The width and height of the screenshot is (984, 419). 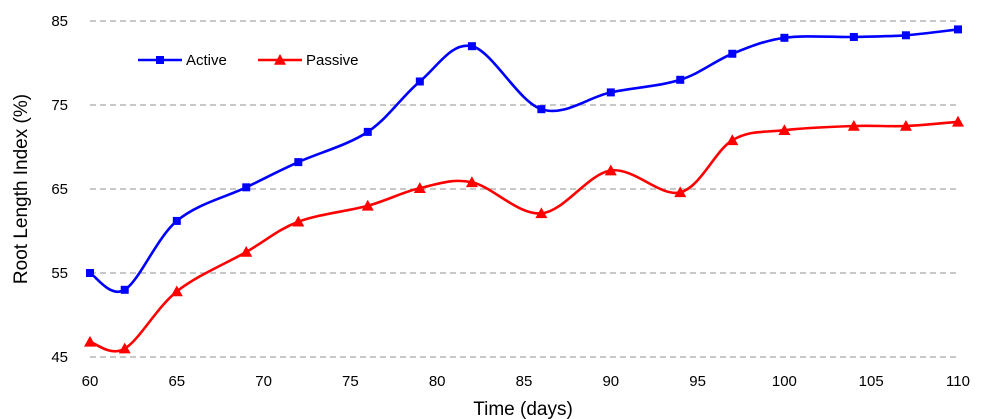 I want to click on x-tick-label: 85, so click(x=524, y=381).